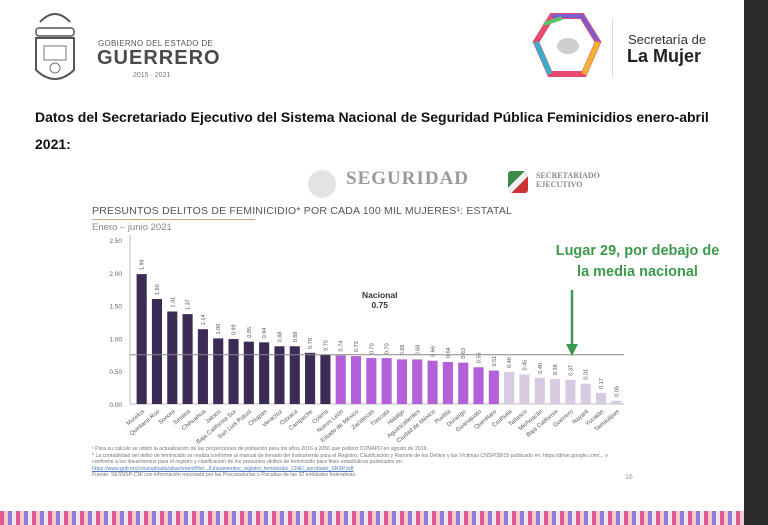 The image size is (768, 525). What do you see at coordinates (464, 353) in the screenshot?
I see `data-label: 0.63` at bounding box center [464, 353].